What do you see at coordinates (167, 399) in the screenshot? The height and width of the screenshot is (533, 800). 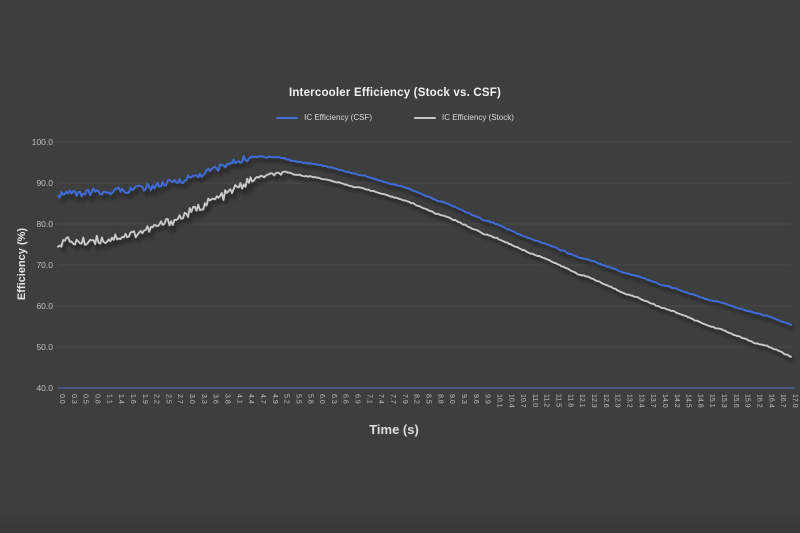 I see `x-tick-label: 2.5` at bounding box center [167, 399].